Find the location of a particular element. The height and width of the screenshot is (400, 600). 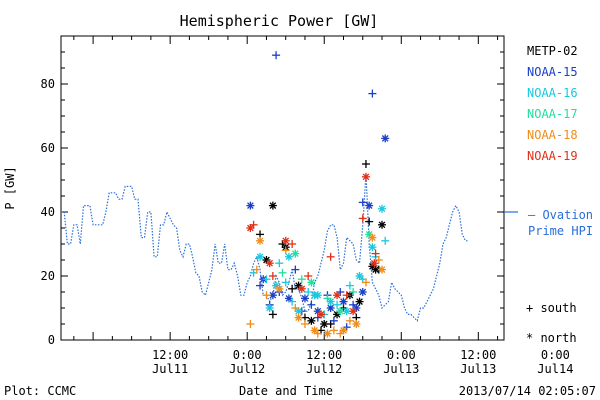

x-tick-label-time: 0:00 is located at coordinates (247, 355).